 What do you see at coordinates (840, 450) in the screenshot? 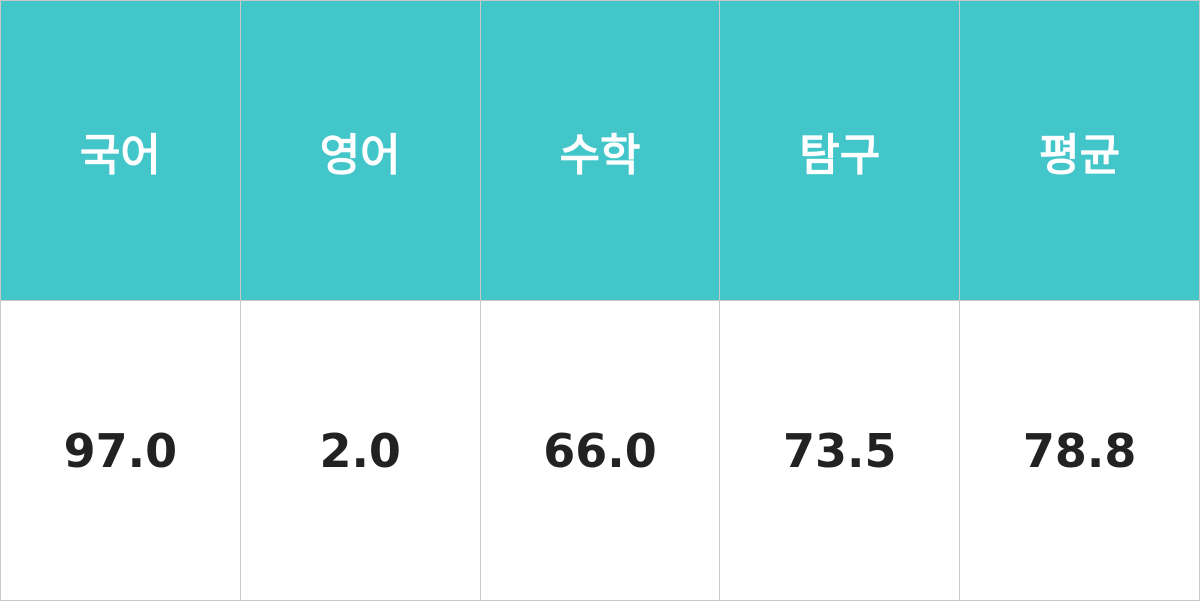
I see `value-inquiry: 73.5` at bounding box center [840, 450].